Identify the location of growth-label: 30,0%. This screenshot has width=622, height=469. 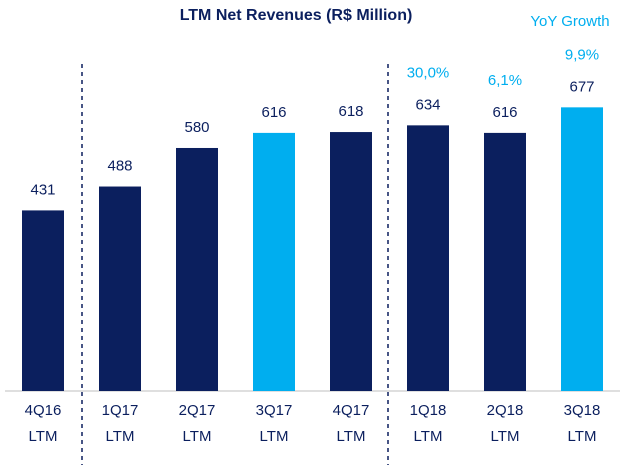
(428, 72).